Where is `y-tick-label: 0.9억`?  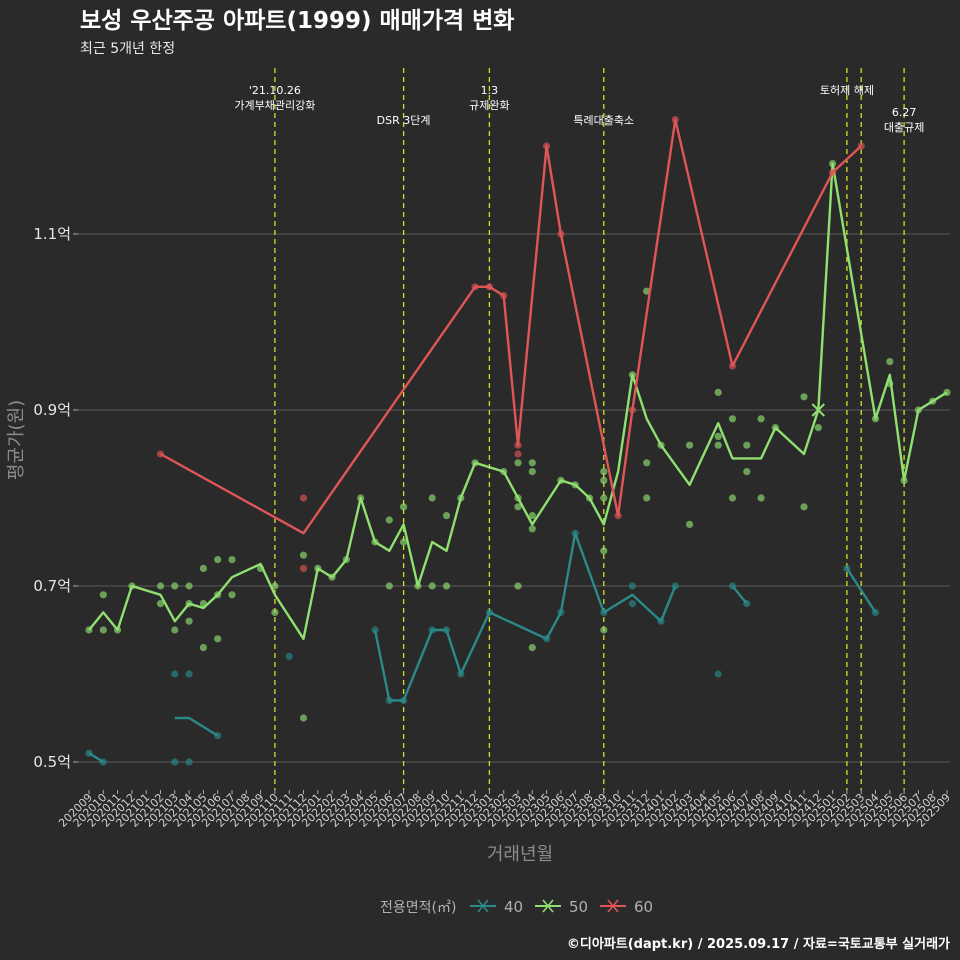
y-tick-label: 0.9억 is located at coordinates (52, 410).